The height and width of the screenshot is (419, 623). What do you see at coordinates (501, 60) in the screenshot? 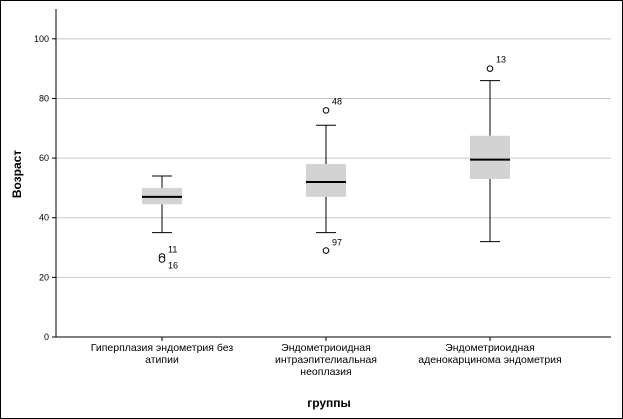
I see `outlier-label: 13` at bounding box center [501, 60].